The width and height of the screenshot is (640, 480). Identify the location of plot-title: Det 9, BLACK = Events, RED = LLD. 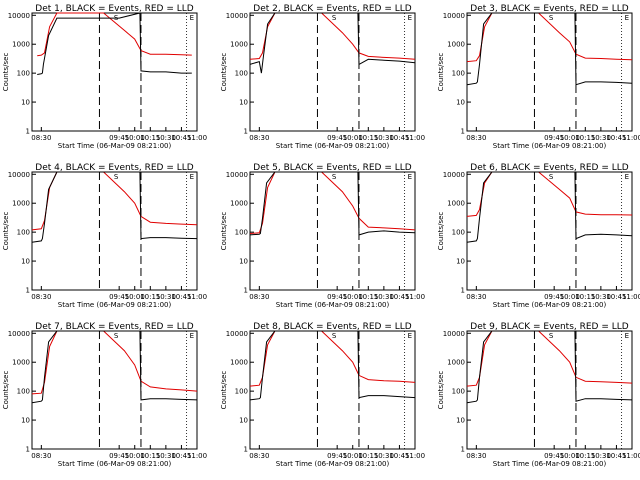
(549, 327).